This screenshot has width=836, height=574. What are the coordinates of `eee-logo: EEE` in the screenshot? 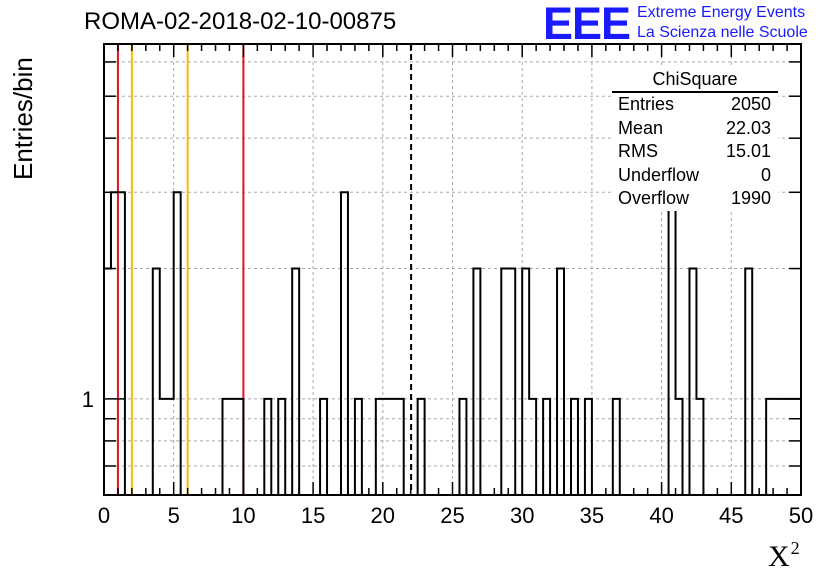 It's located at (587, 24).